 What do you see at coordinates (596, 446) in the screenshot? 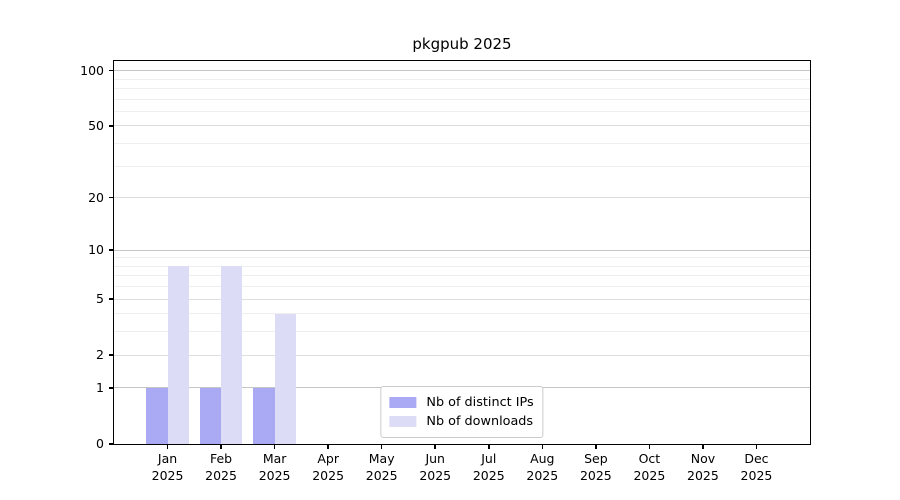
I see `x-tick-sep` at bounding box center [596, 446].